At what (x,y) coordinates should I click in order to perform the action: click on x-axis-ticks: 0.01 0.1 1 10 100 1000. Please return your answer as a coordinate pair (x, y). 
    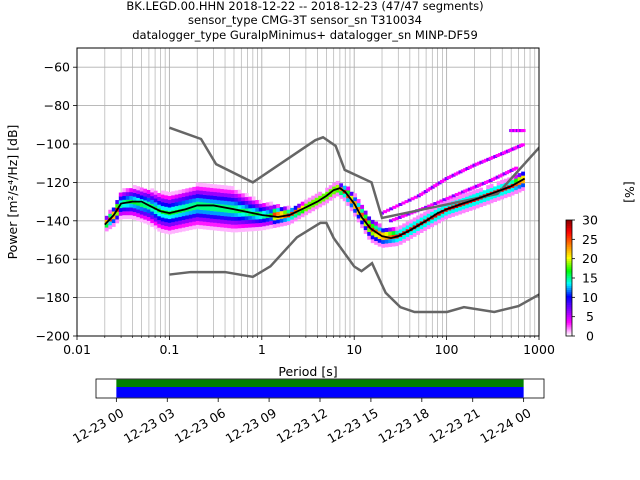
    Looking at the image, I should click on (309, 346).